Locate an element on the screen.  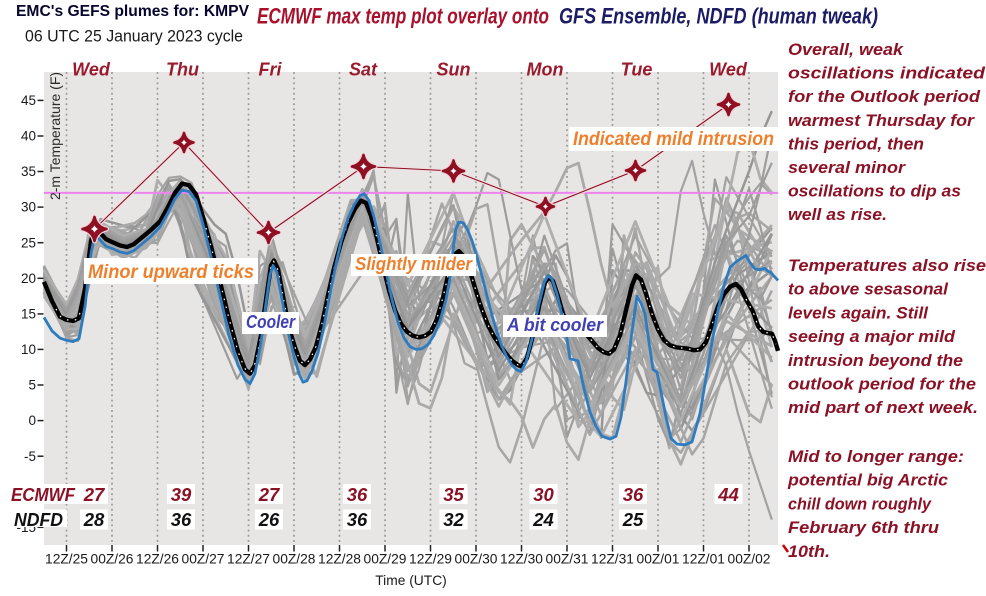
svg-text: 00Z/02 is located at coordinates (749, 559).